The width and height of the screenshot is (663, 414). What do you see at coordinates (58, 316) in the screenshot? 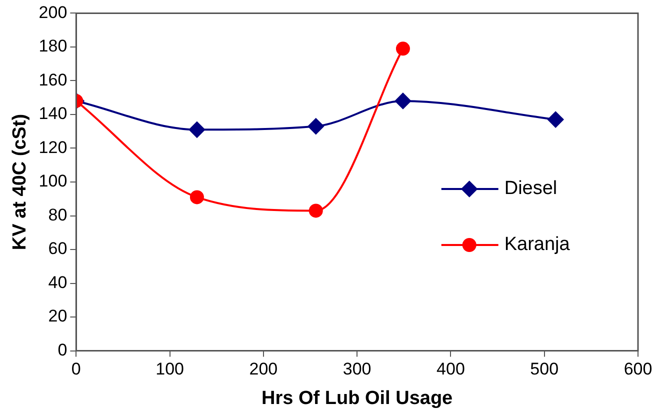
I see `y-tick-label: 20` at bounding box center [58, 316].